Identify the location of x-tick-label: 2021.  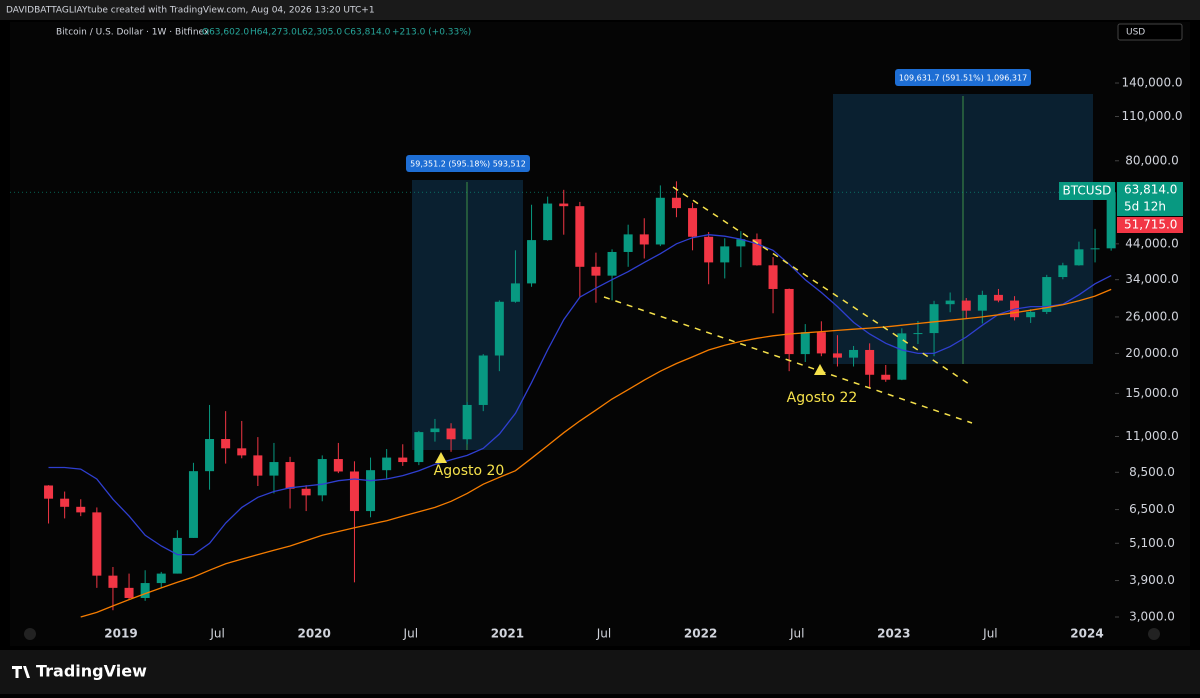
(507, 634).